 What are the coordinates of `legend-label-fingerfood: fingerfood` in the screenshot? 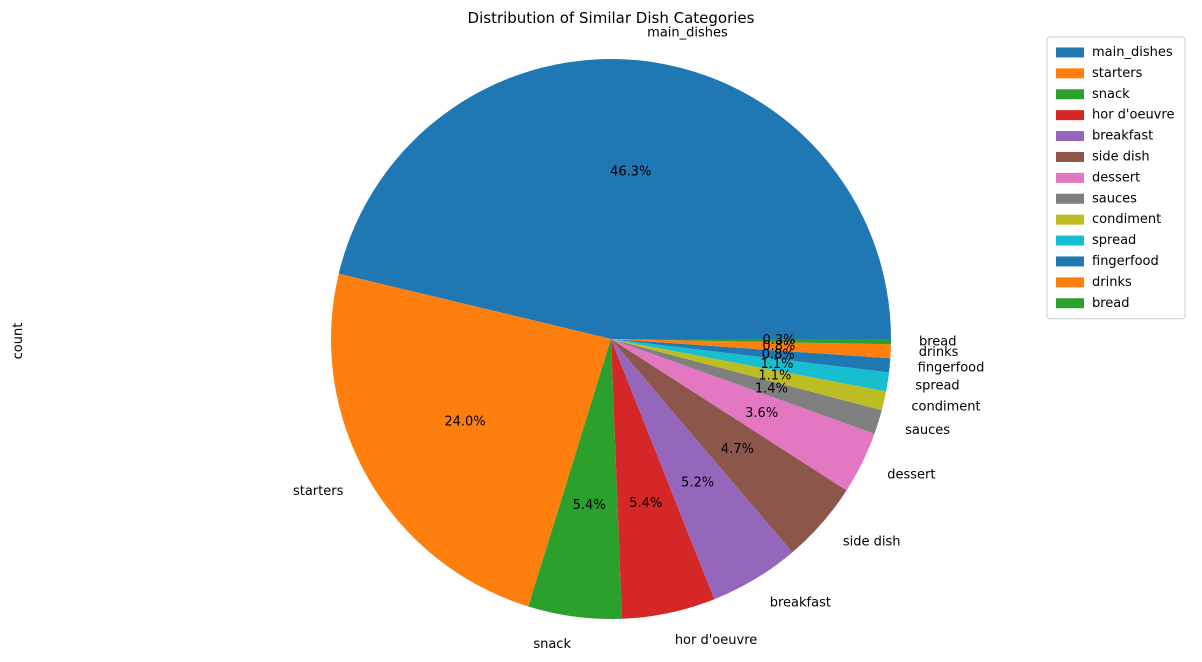 It's located at (1125, 261).